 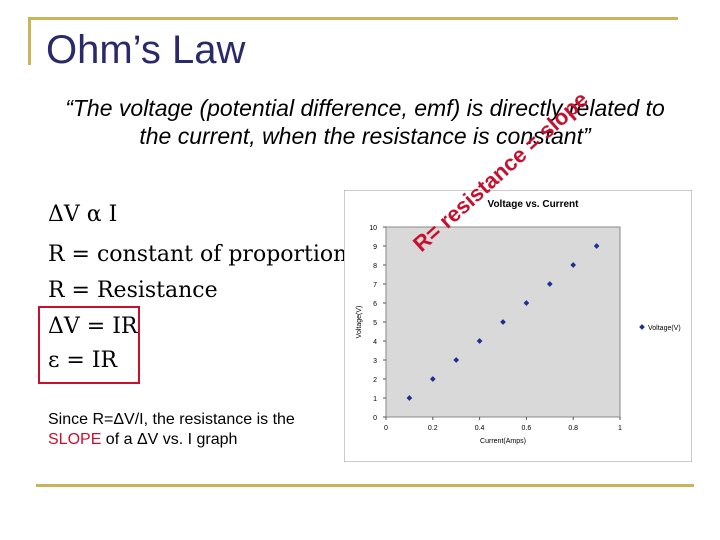 What do you see at coordinates (620, 428) in the screenshot?
I see `x-tick-label: 1` at bounding box center [620, 428].